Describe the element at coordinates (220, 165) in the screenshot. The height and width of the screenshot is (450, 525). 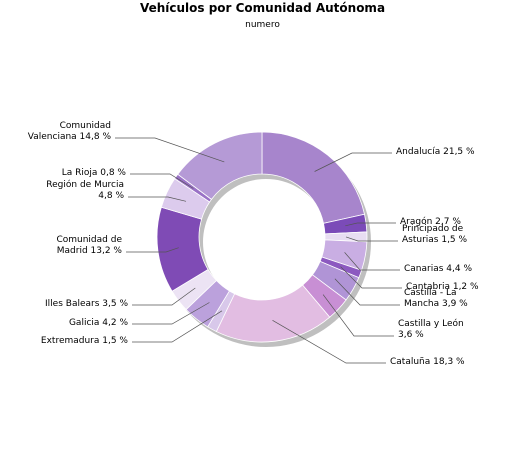
I see `slice-comunidad-valenciana` at that location.